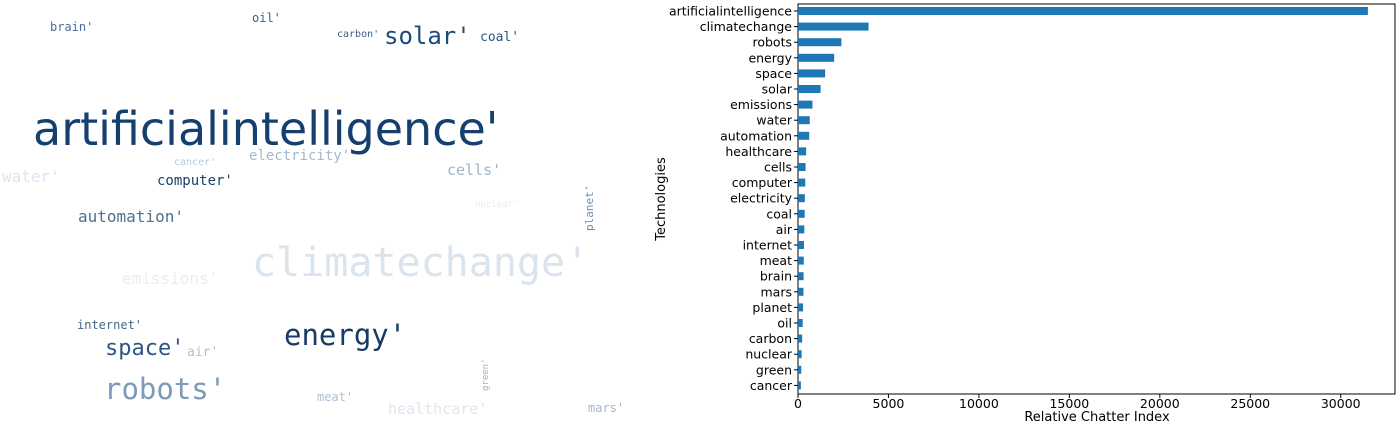 This screenshot has height=427, width=1400. Describe the element at coordinates (730, 11) in the screenshot. I see `y-tick-label: artificialintelligence` at that location.